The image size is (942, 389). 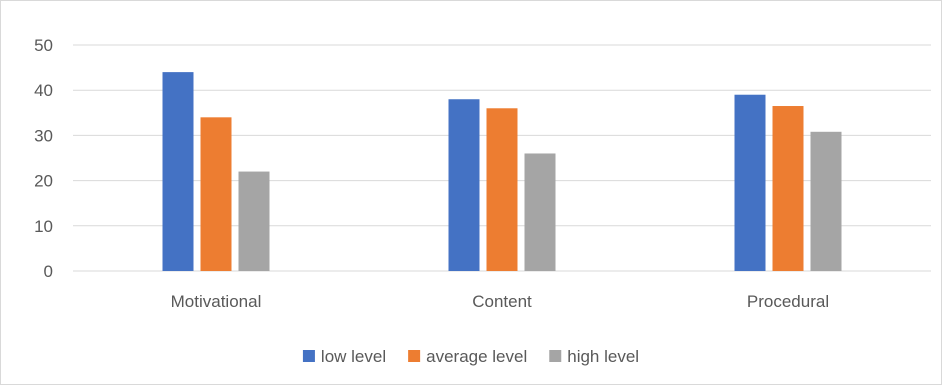 What do you see at coordinates (216, 301) in the screenshot?
I see `x-category-label: Motivational` at bounding box center [216, 301].